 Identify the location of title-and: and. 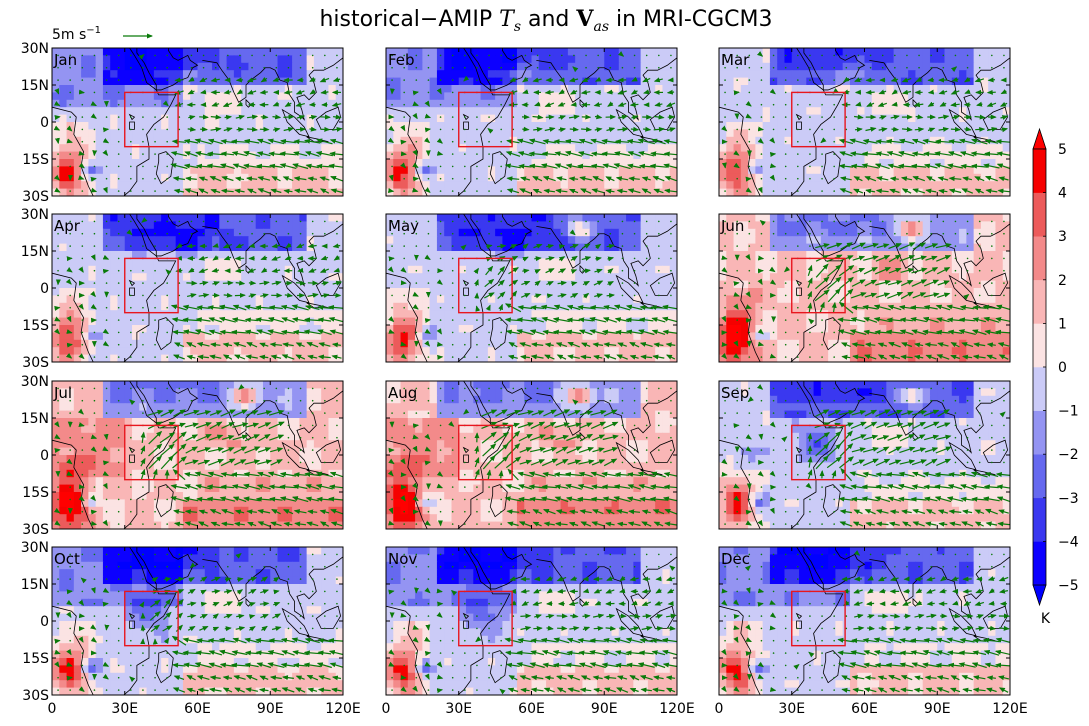
(548, 19).